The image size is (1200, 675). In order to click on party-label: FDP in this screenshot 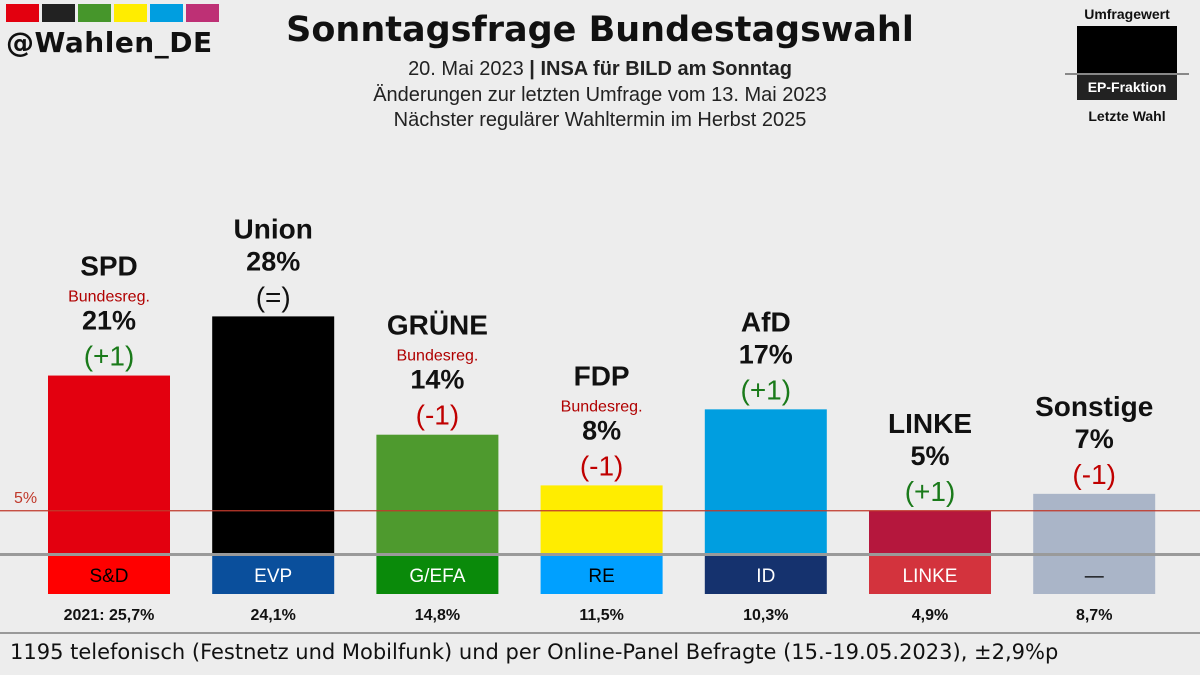, I will do `click(602, 375)`.